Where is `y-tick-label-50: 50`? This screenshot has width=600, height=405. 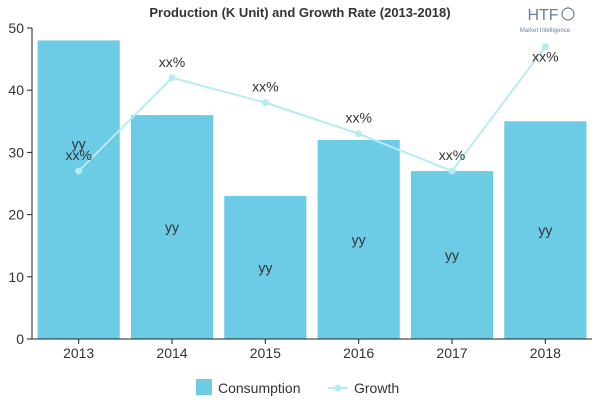 y-tick-label-50: 50 is located at coordinates (16, 28).